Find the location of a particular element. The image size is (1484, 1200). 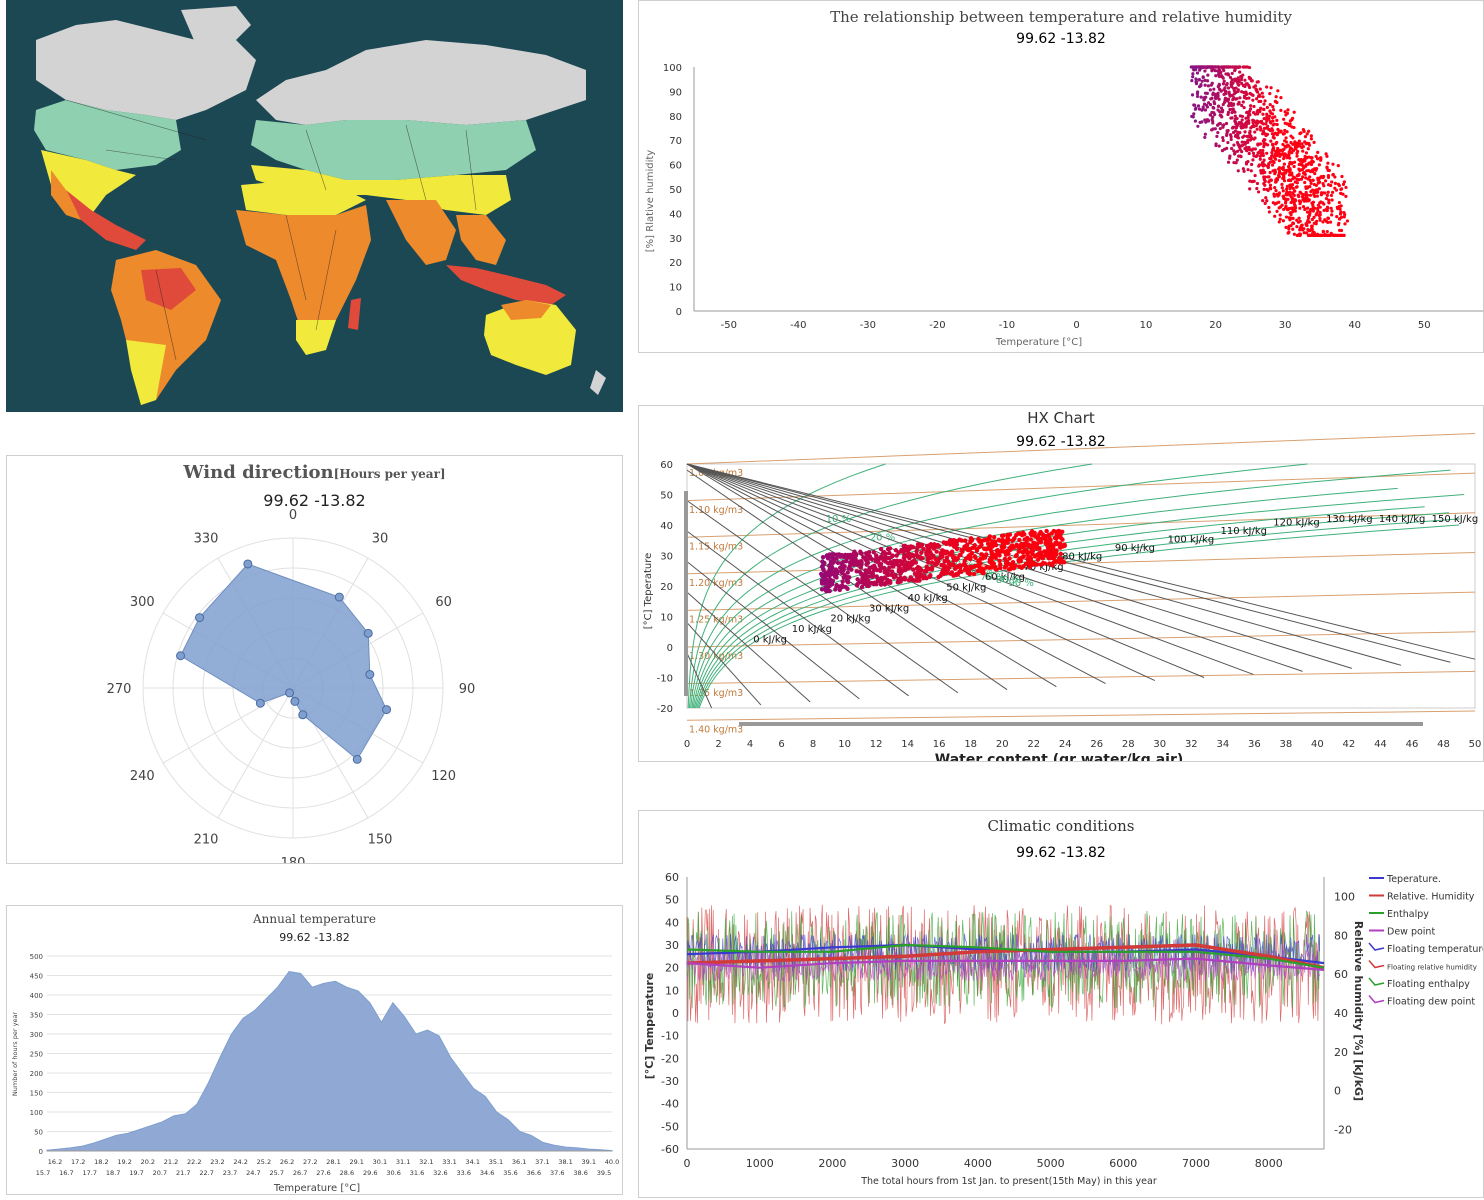

y2-tick-label: 60 is located at coordinates (1341, 974).